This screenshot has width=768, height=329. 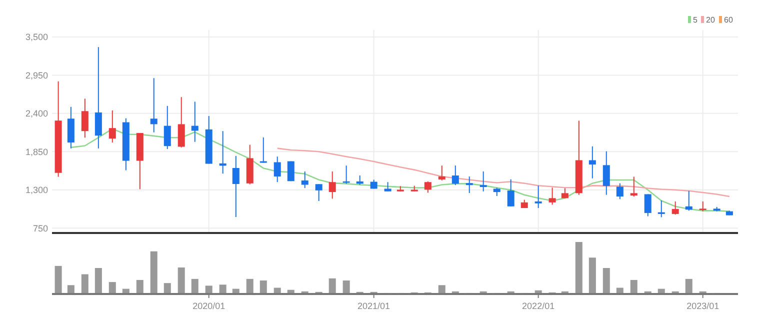 What do you see at coordinates (538, 306) in the screenshot?
I see `x-tick-label: 2022/01` at bounding box center [538, 306].